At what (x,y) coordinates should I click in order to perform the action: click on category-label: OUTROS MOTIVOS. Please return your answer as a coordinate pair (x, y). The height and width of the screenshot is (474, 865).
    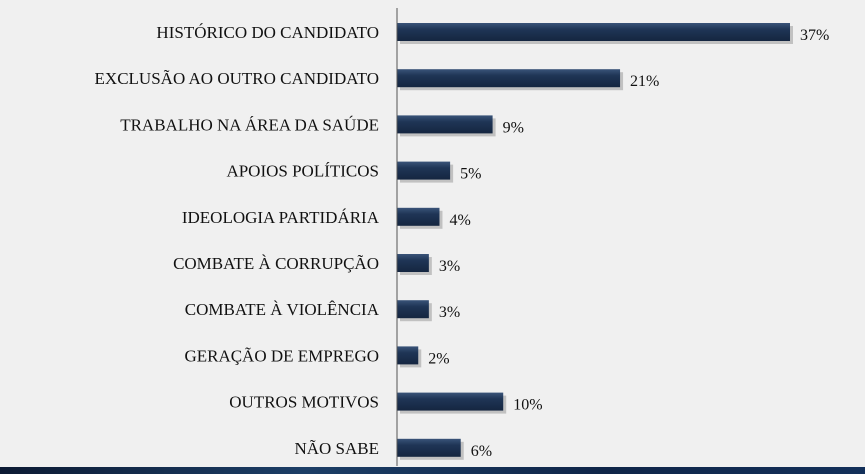
    Looking at the image, I should click on (304, 402).